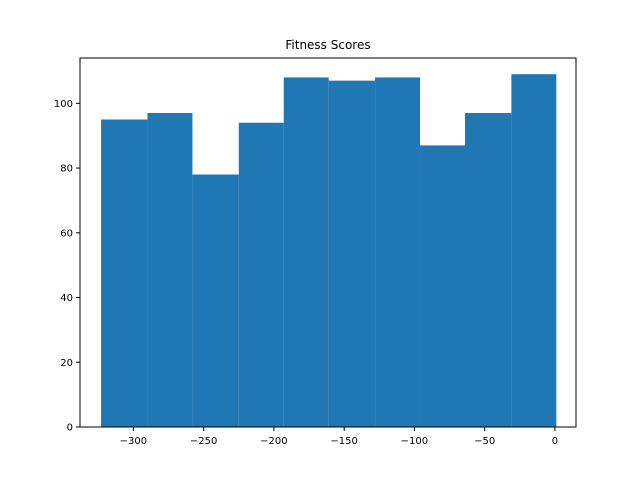 This screenshot has height=480, width=640. What do you see at coordinates (66, 363) in the screenshot?
I see `y-tick-label: 20` at bounding box center [66, 363].